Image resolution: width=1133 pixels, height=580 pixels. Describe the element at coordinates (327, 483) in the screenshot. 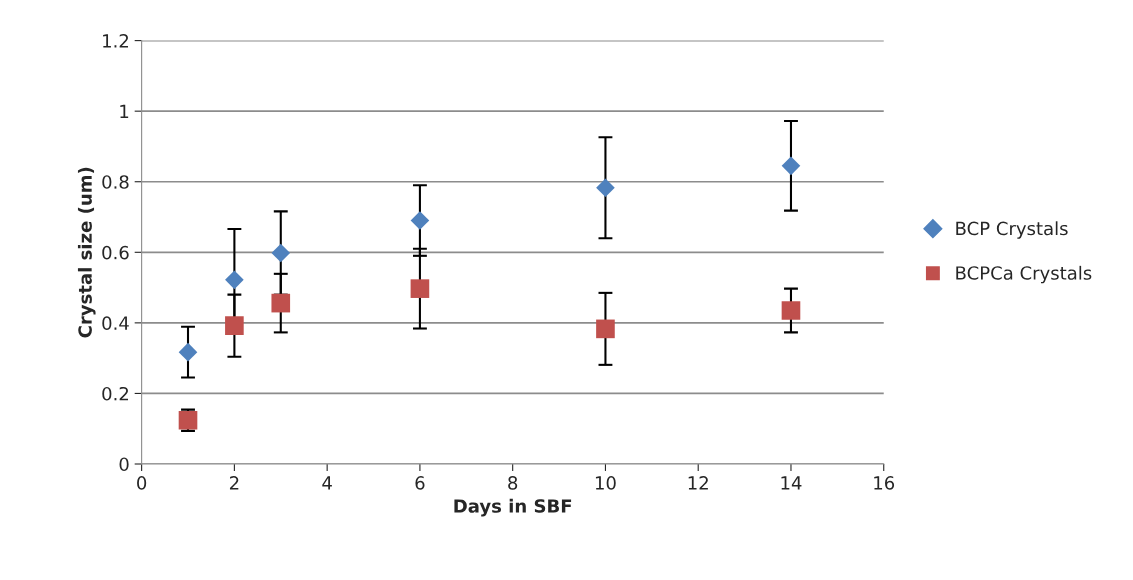

I see `x-tick-label: 4` at that location.